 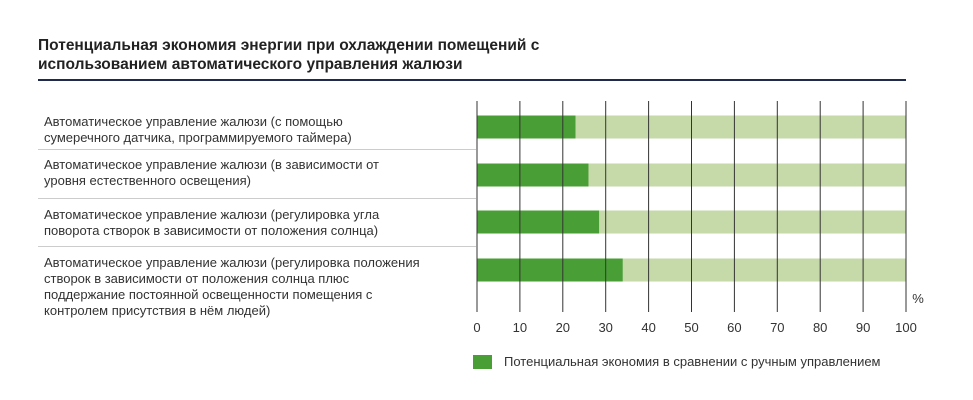 I want to click on x-tick-label-20: 20, so click(x=563, y=327).